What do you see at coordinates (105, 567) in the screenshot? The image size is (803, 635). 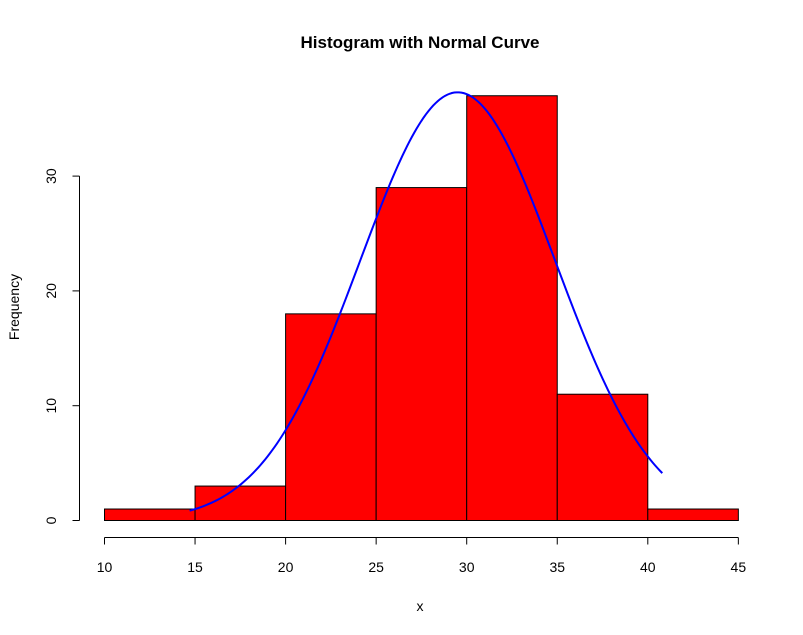 I see `x-tick-label: 10` at bounding box center [105, 567].